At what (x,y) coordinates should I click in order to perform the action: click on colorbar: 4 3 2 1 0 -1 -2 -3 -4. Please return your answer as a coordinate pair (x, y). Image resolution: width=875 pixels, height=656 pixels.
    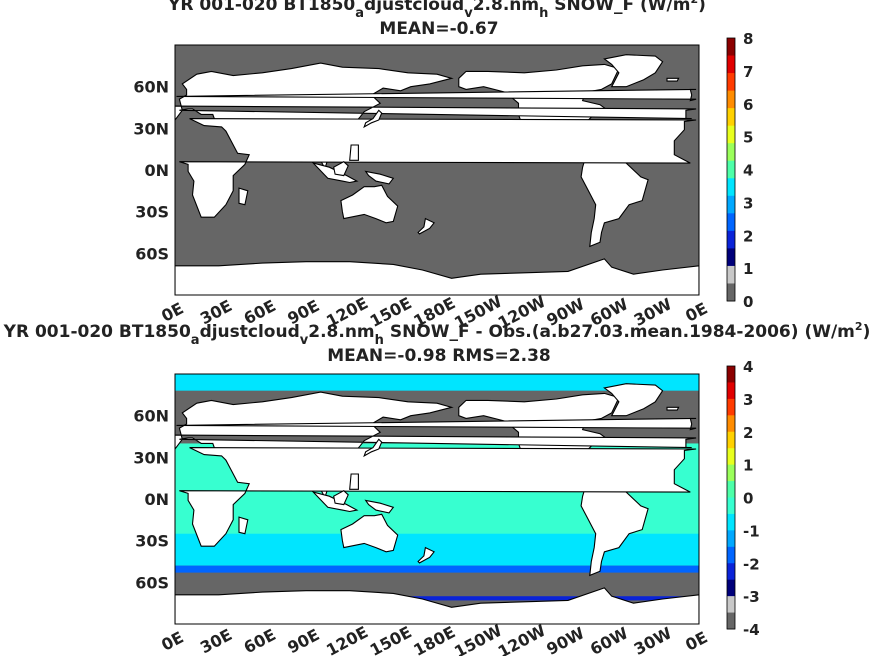
    Looking at the image, I should click on (743, 498).